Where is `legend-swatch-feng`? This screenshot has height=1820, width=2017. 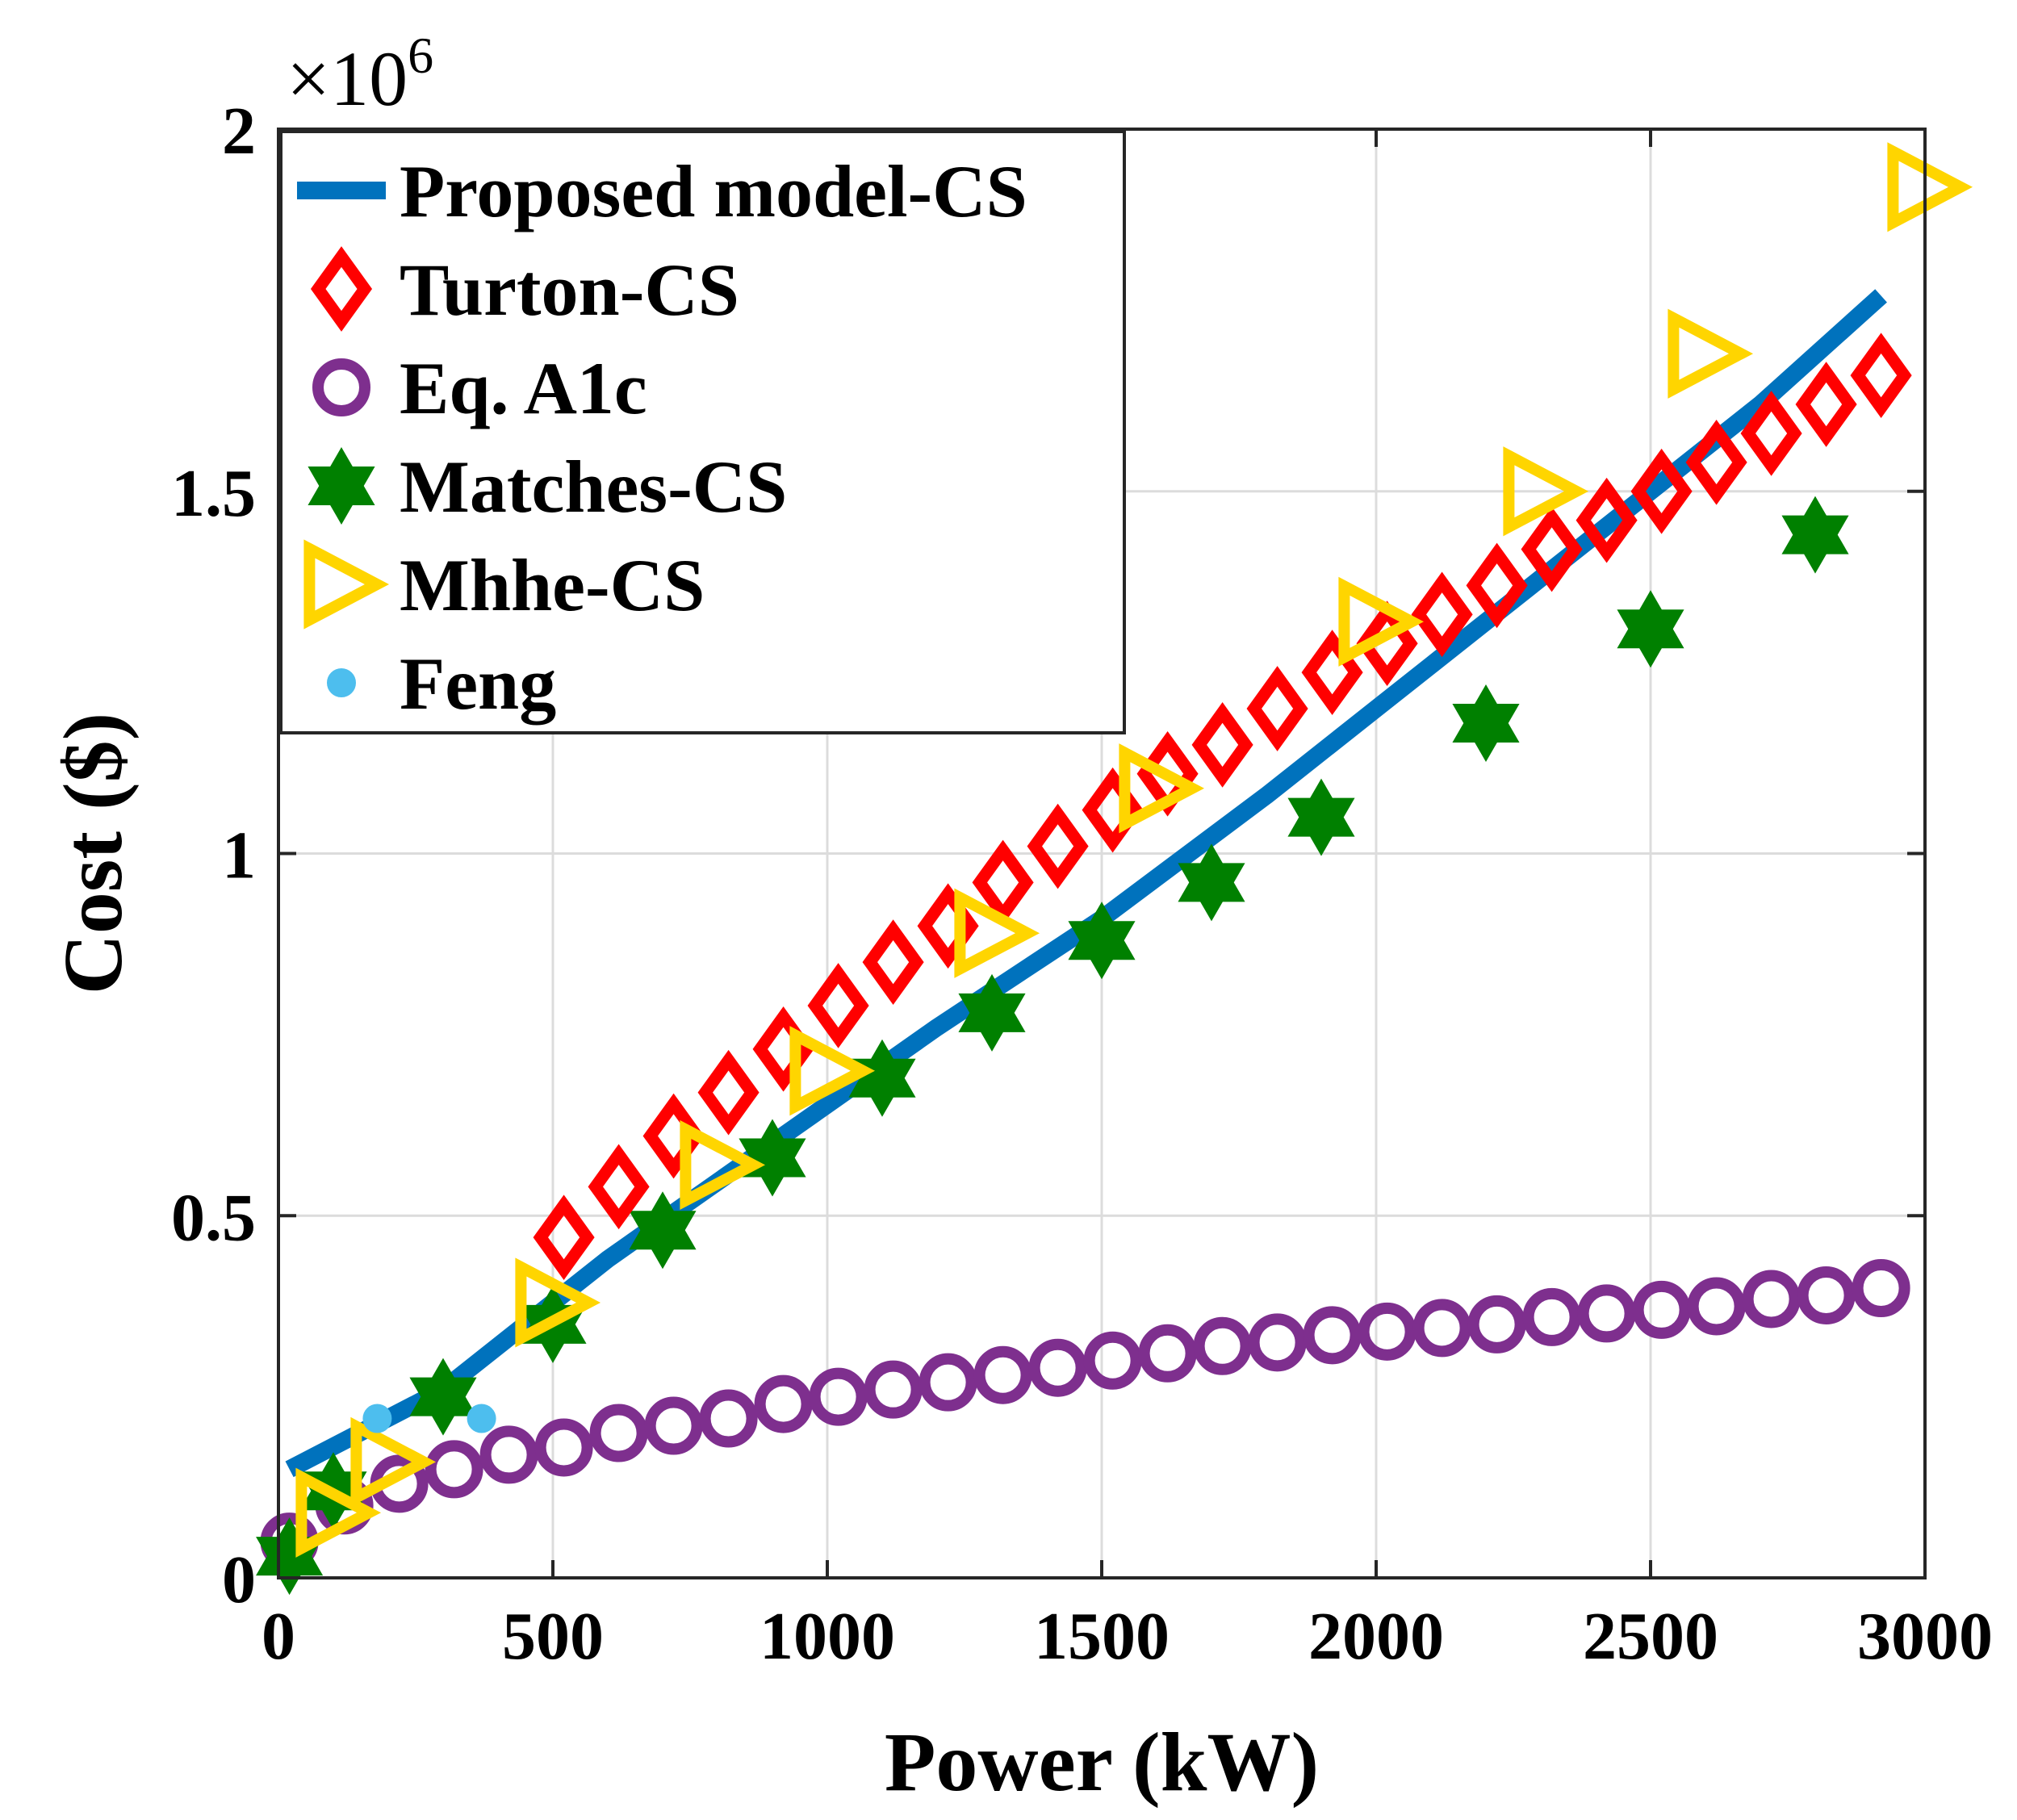 legend-swatch-feng is located at coordinates (341, 682).